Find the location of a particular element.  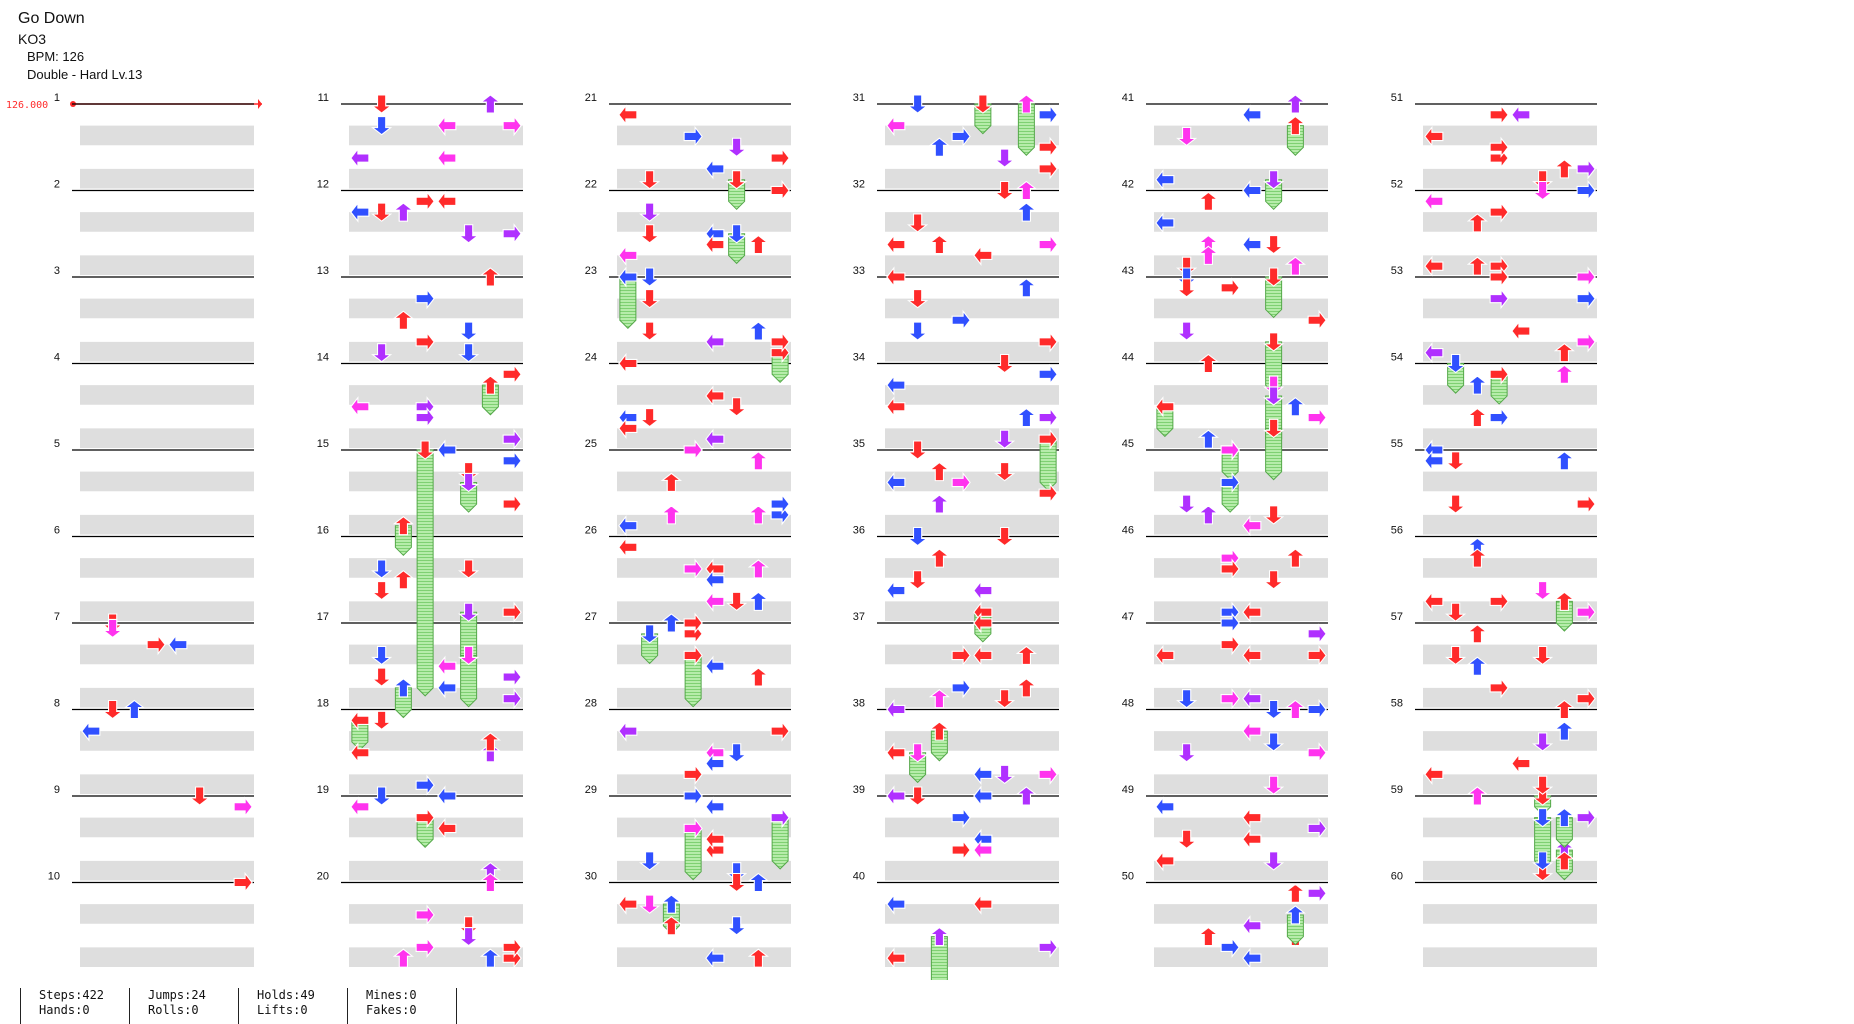

measure-label: 41 is located at coordinates (1128, 98).